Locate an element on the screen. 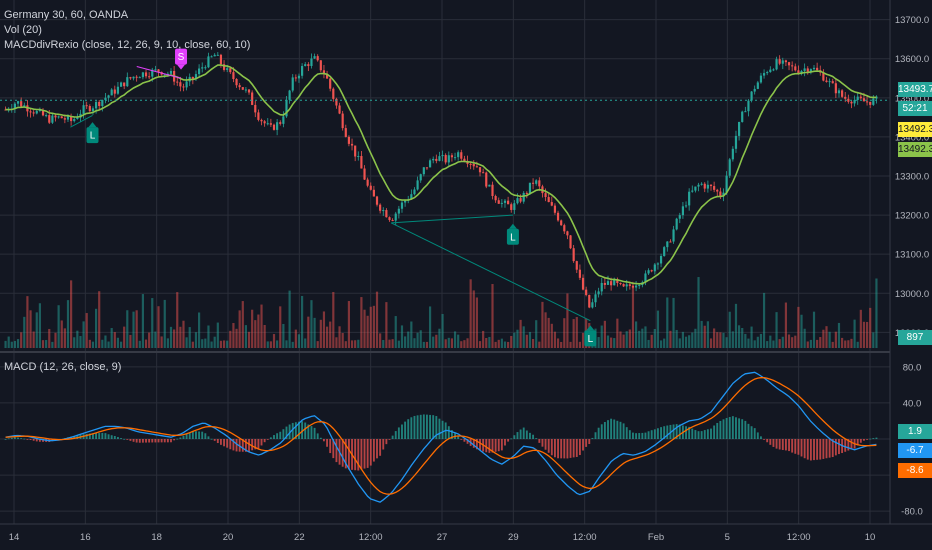 Image resolution: width=932 pixels, height=550 pixels. volume-legend: Vol (20) is located at coordinates (23, 30).